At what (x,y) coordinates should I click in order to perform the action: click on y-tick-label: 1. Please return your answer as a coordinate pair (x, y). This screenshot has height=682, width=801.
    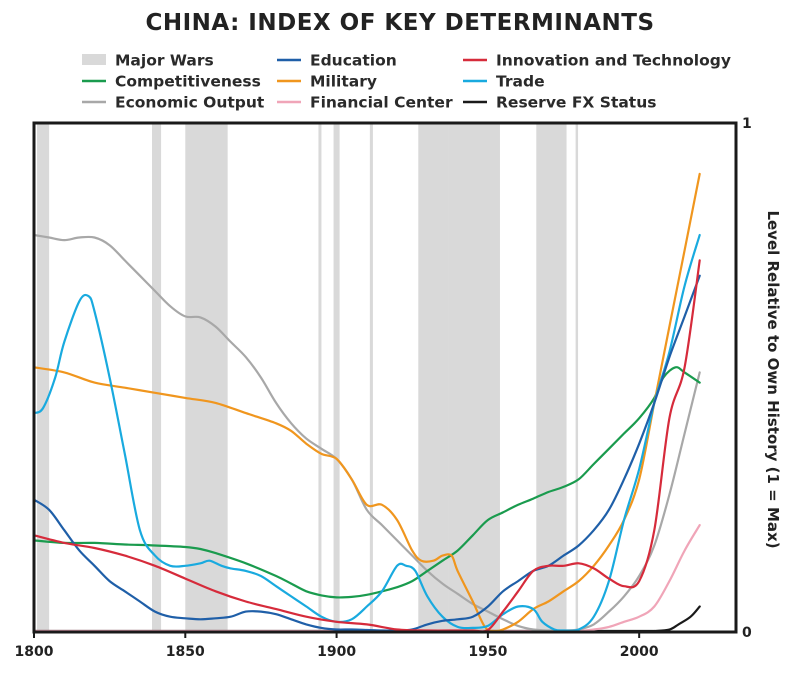
    Looking at the image, I should click on (747, 124).